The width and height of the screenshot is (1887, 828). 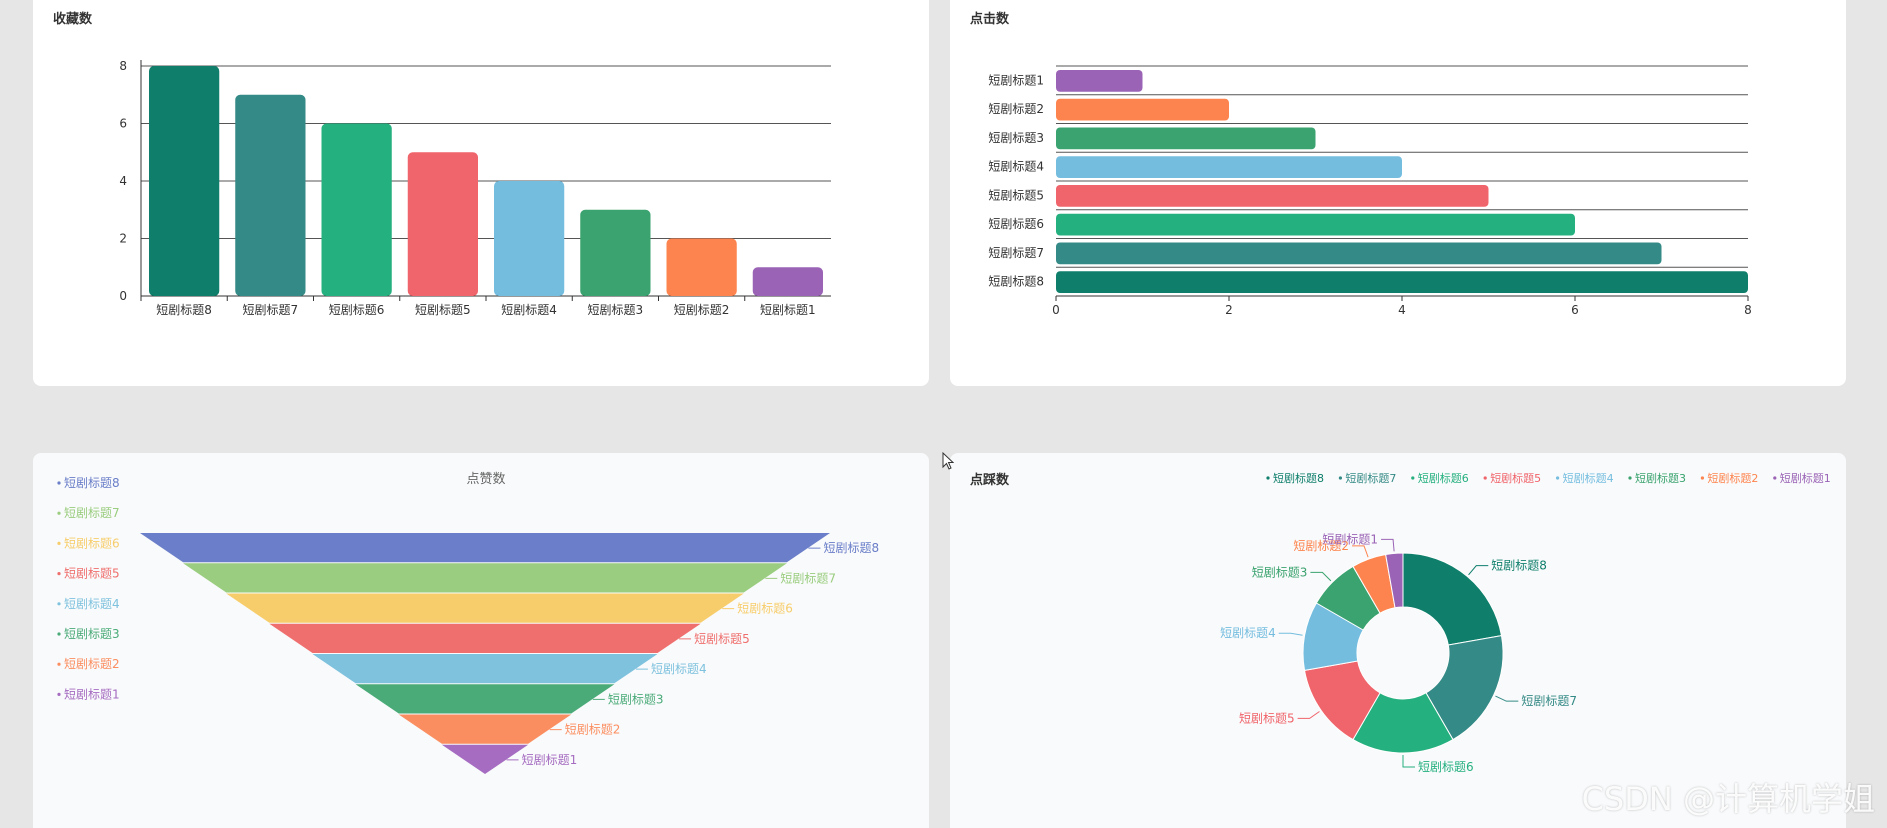 What do you see at coordinates (1732, 478) in the screenshot?
I see `legend-label: 短剧标题2` at bounding box center [1732, 478].